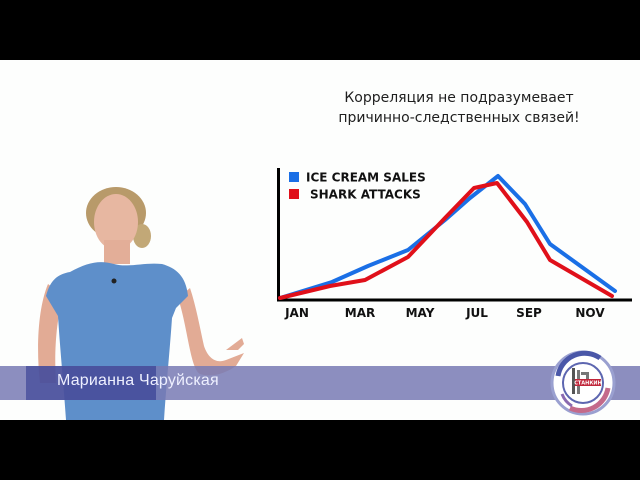 This screenshot has width=640, height=480. I want to click on caption-line-2: причинно-следственных связей!, so click(459, 118).